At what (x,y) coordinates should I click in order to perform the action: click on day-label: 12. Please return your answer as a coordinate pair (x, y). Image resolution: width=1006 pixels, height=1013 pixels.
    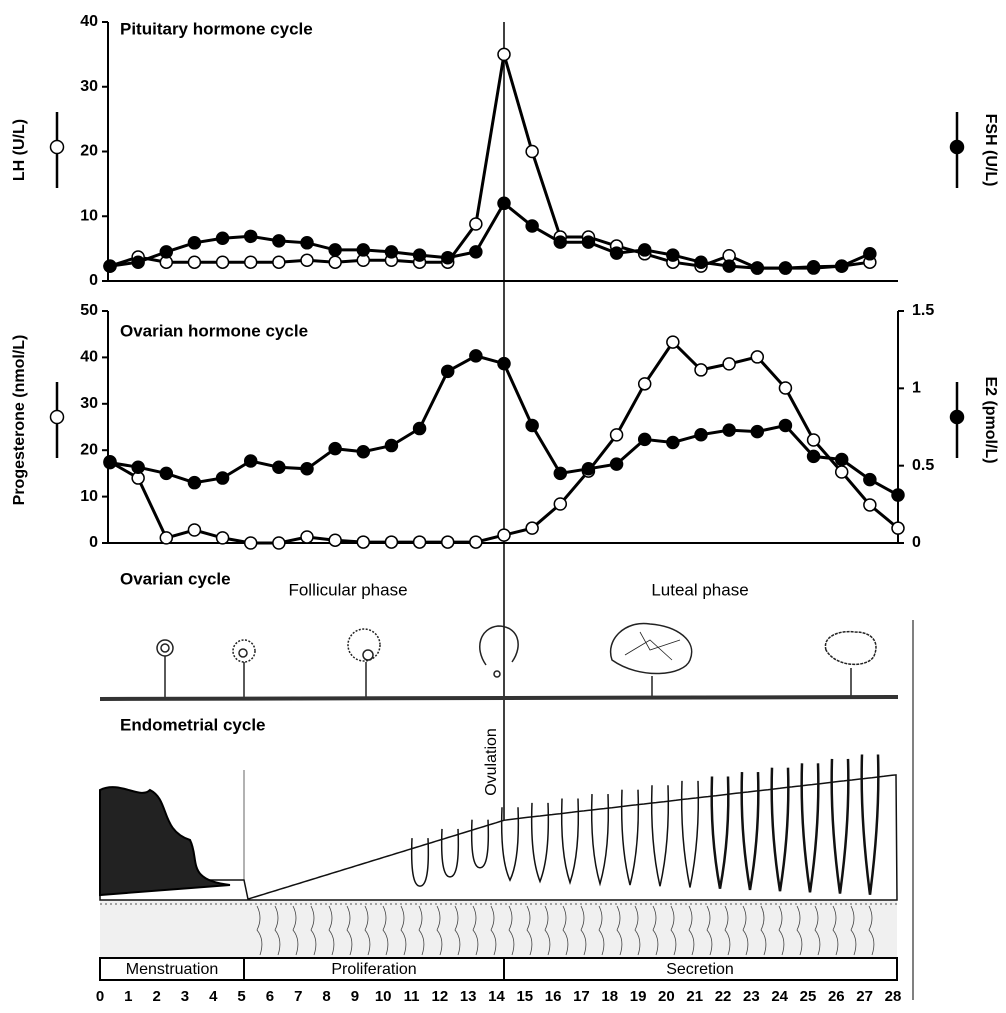
    Looking at the image, I should click on (439, 996).